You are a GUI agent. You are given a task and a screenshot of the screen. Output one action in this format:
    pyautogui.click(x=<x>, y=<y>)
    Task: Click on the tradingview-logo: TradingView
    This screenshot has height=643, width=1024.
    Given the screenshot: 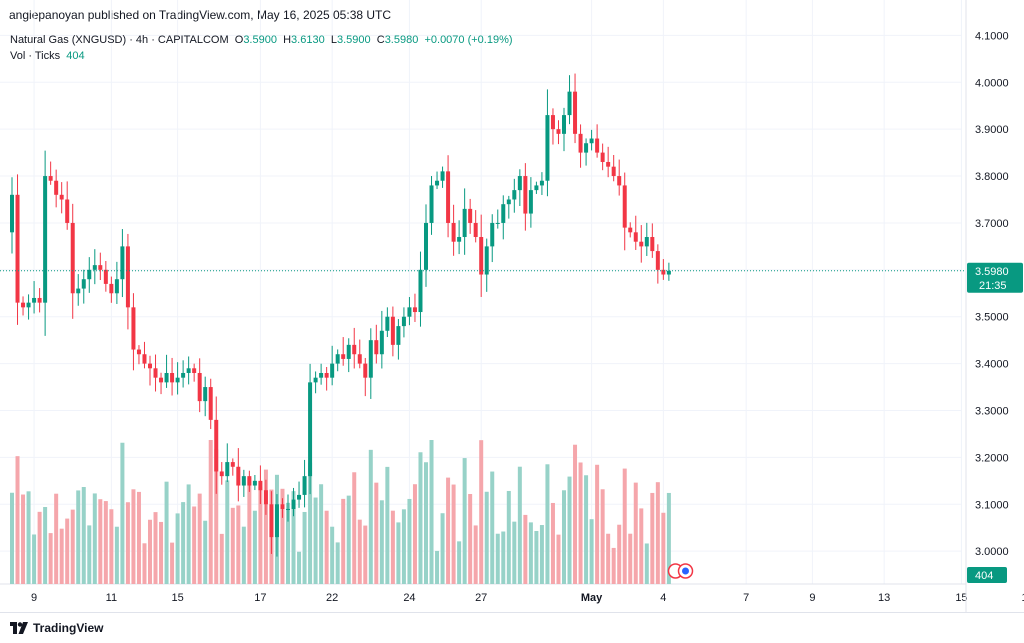 What is the action you would take?
    pyautogui.click(x=56, y=628)
    